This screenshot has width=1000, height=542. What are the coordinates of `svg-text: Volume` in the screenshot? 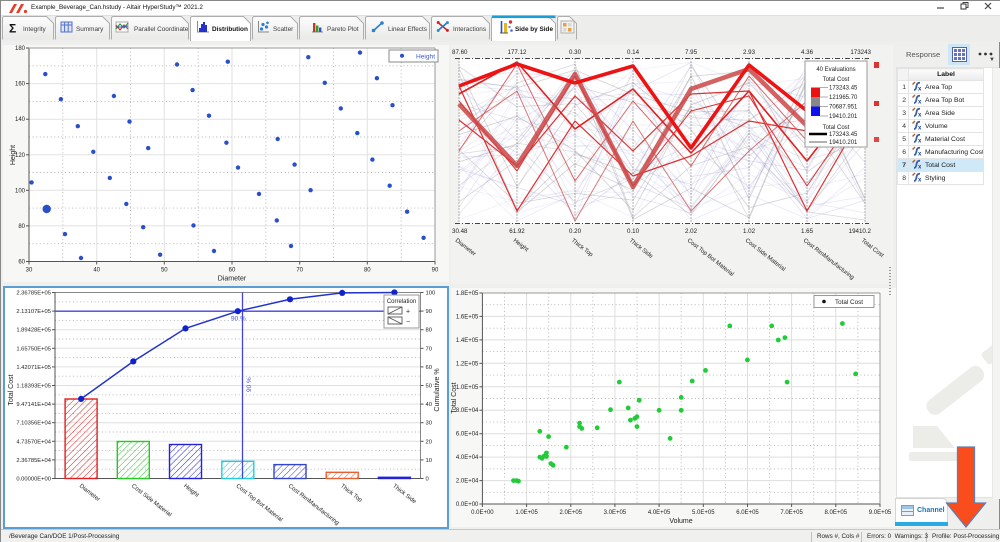 It's located at (680, 521).